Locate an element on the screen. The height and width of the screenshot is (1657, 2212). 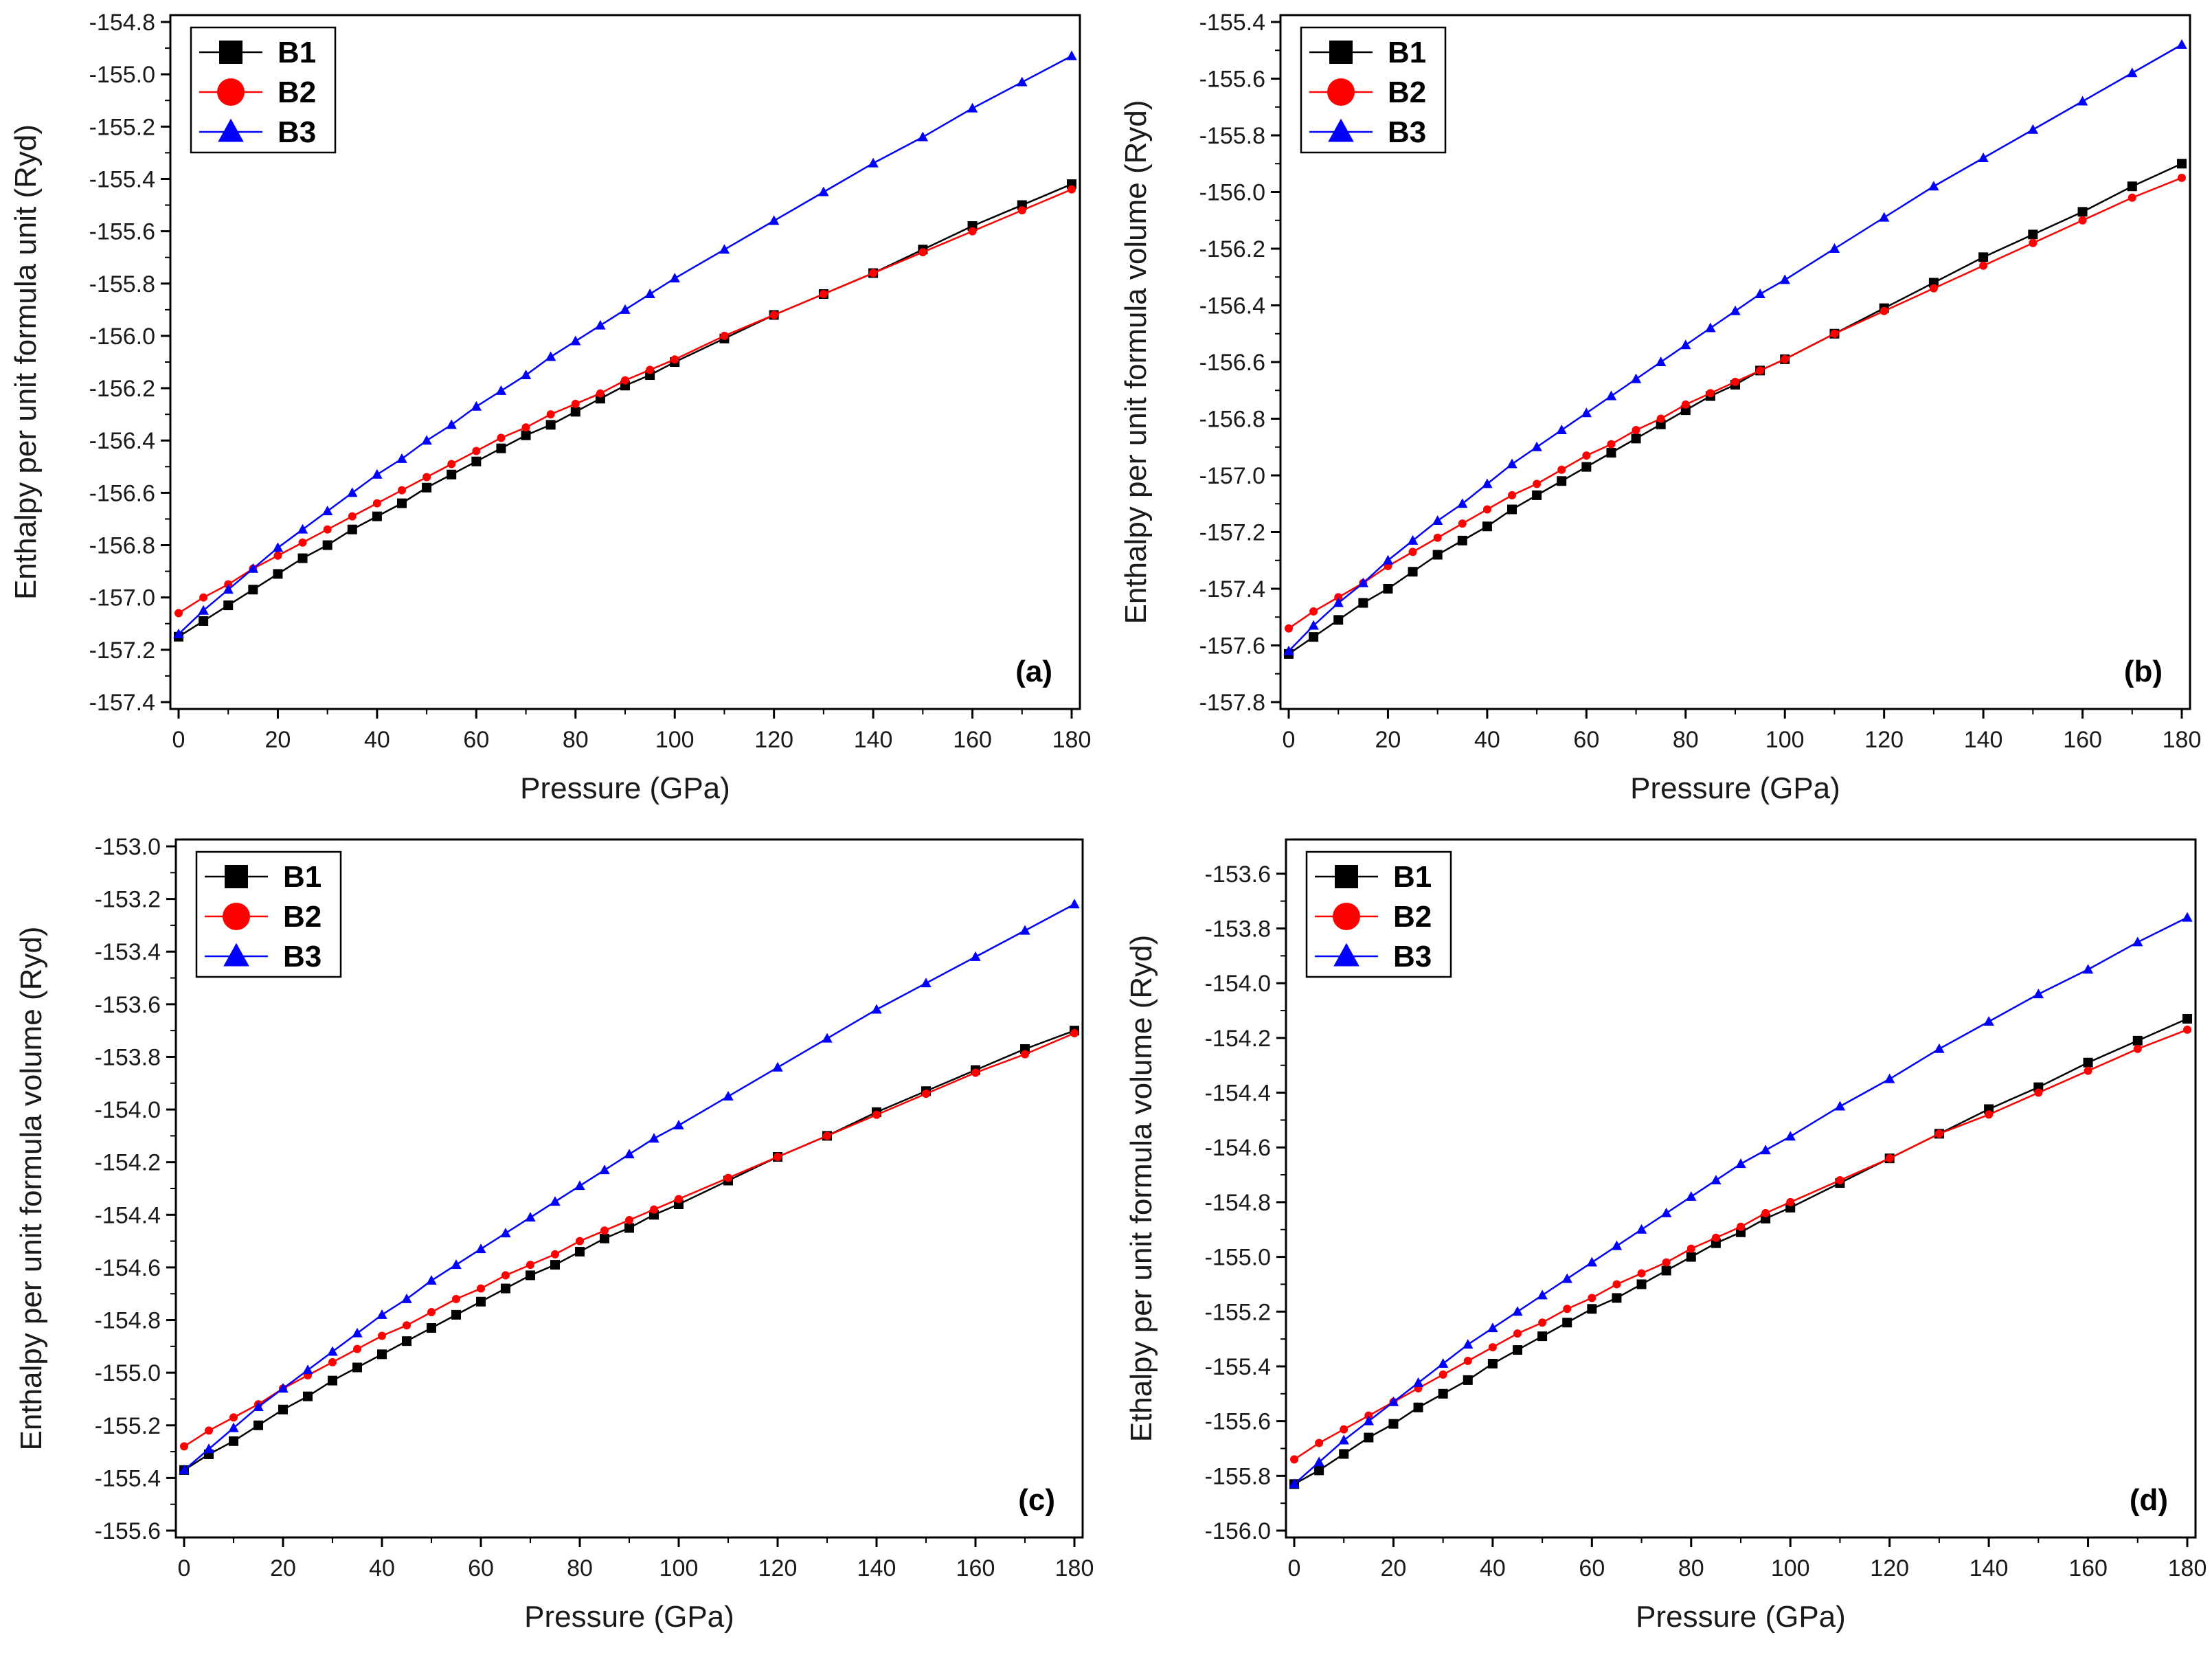
y-tick-label: -154.2 is located at coordinates (128, 1163).